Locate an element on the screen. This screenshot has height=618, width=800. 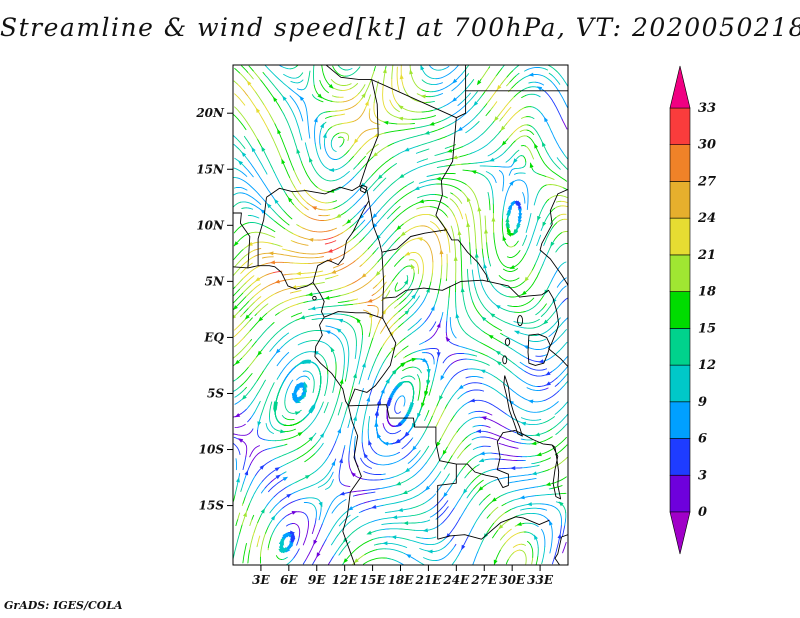
colorbar-label: 21 is located at coordinates (706, 255).